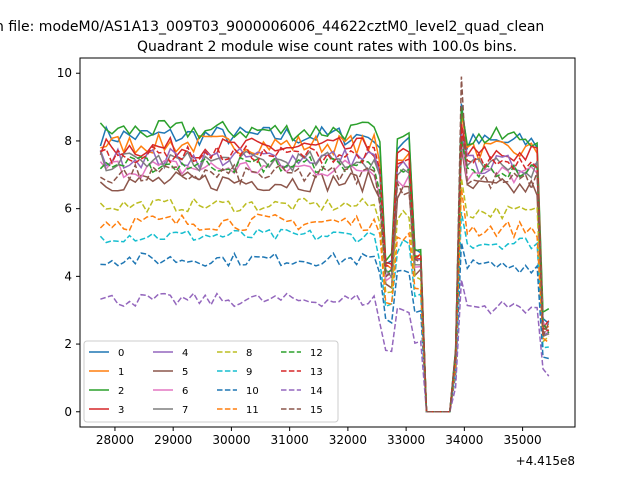 Image resolution: width=640 pixels, height=480 pixels. I want to click on legend-label-1: 1, so click(121, 372).